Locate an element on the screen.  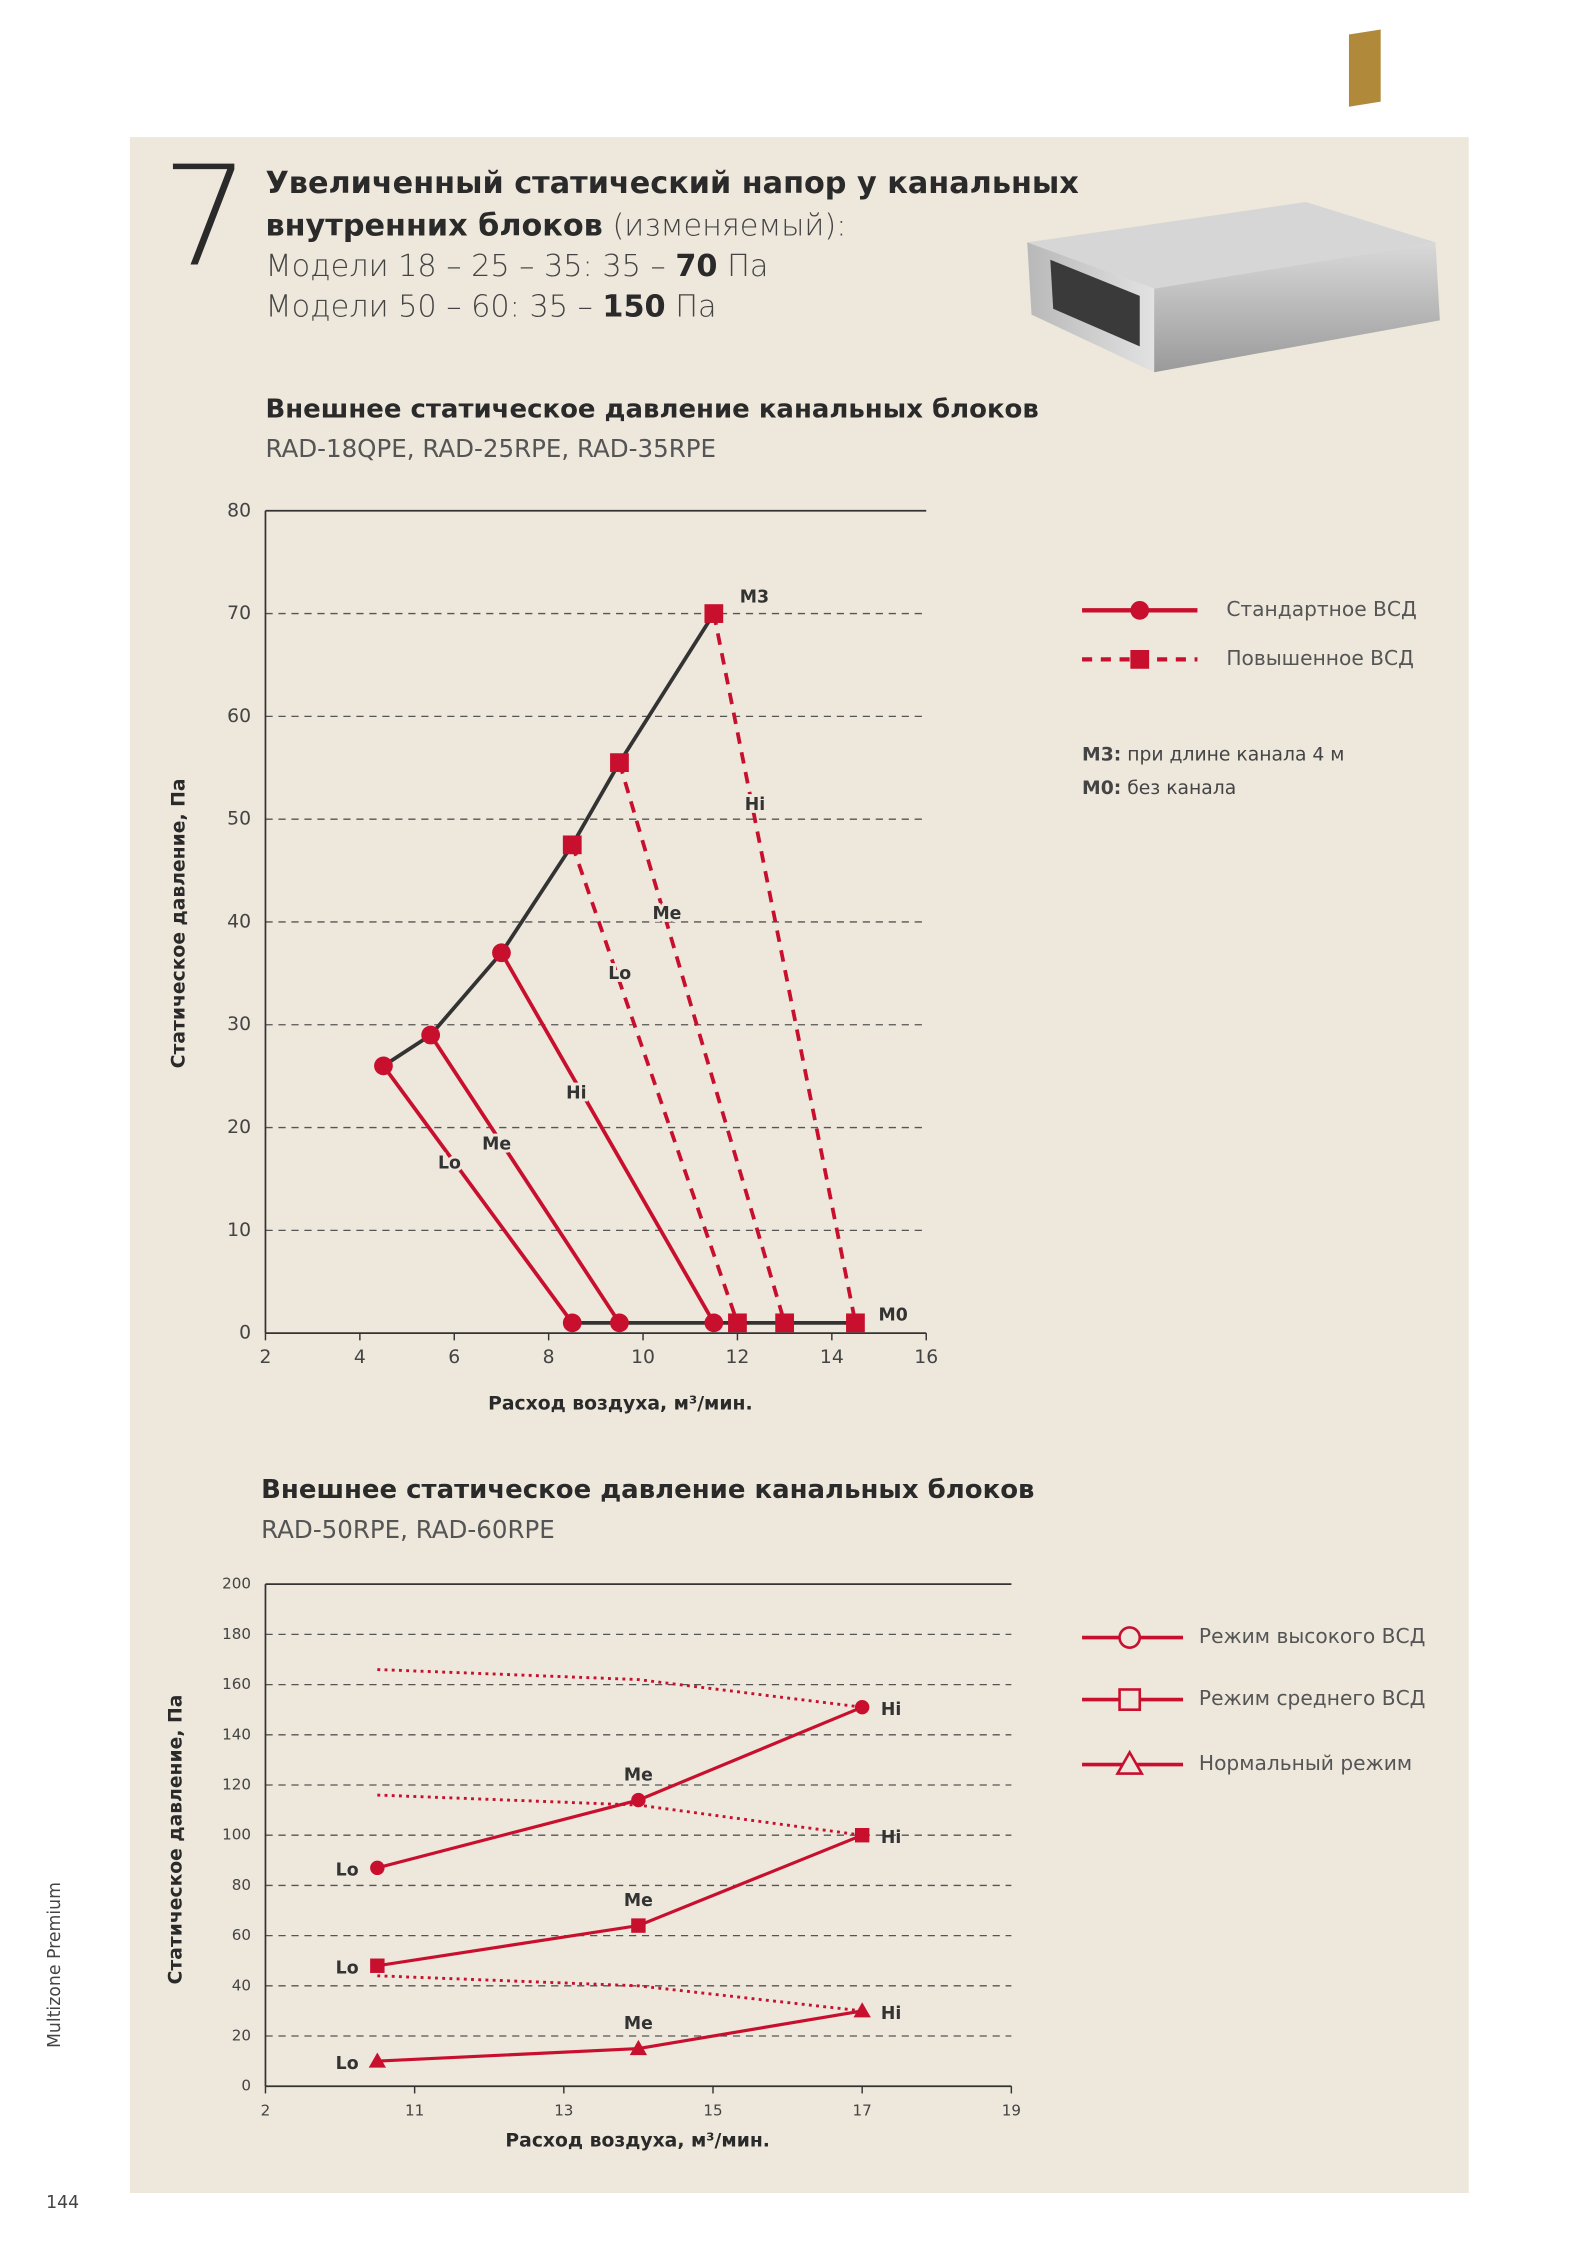
note-key: M0: is located at coordinates (1101, 787).